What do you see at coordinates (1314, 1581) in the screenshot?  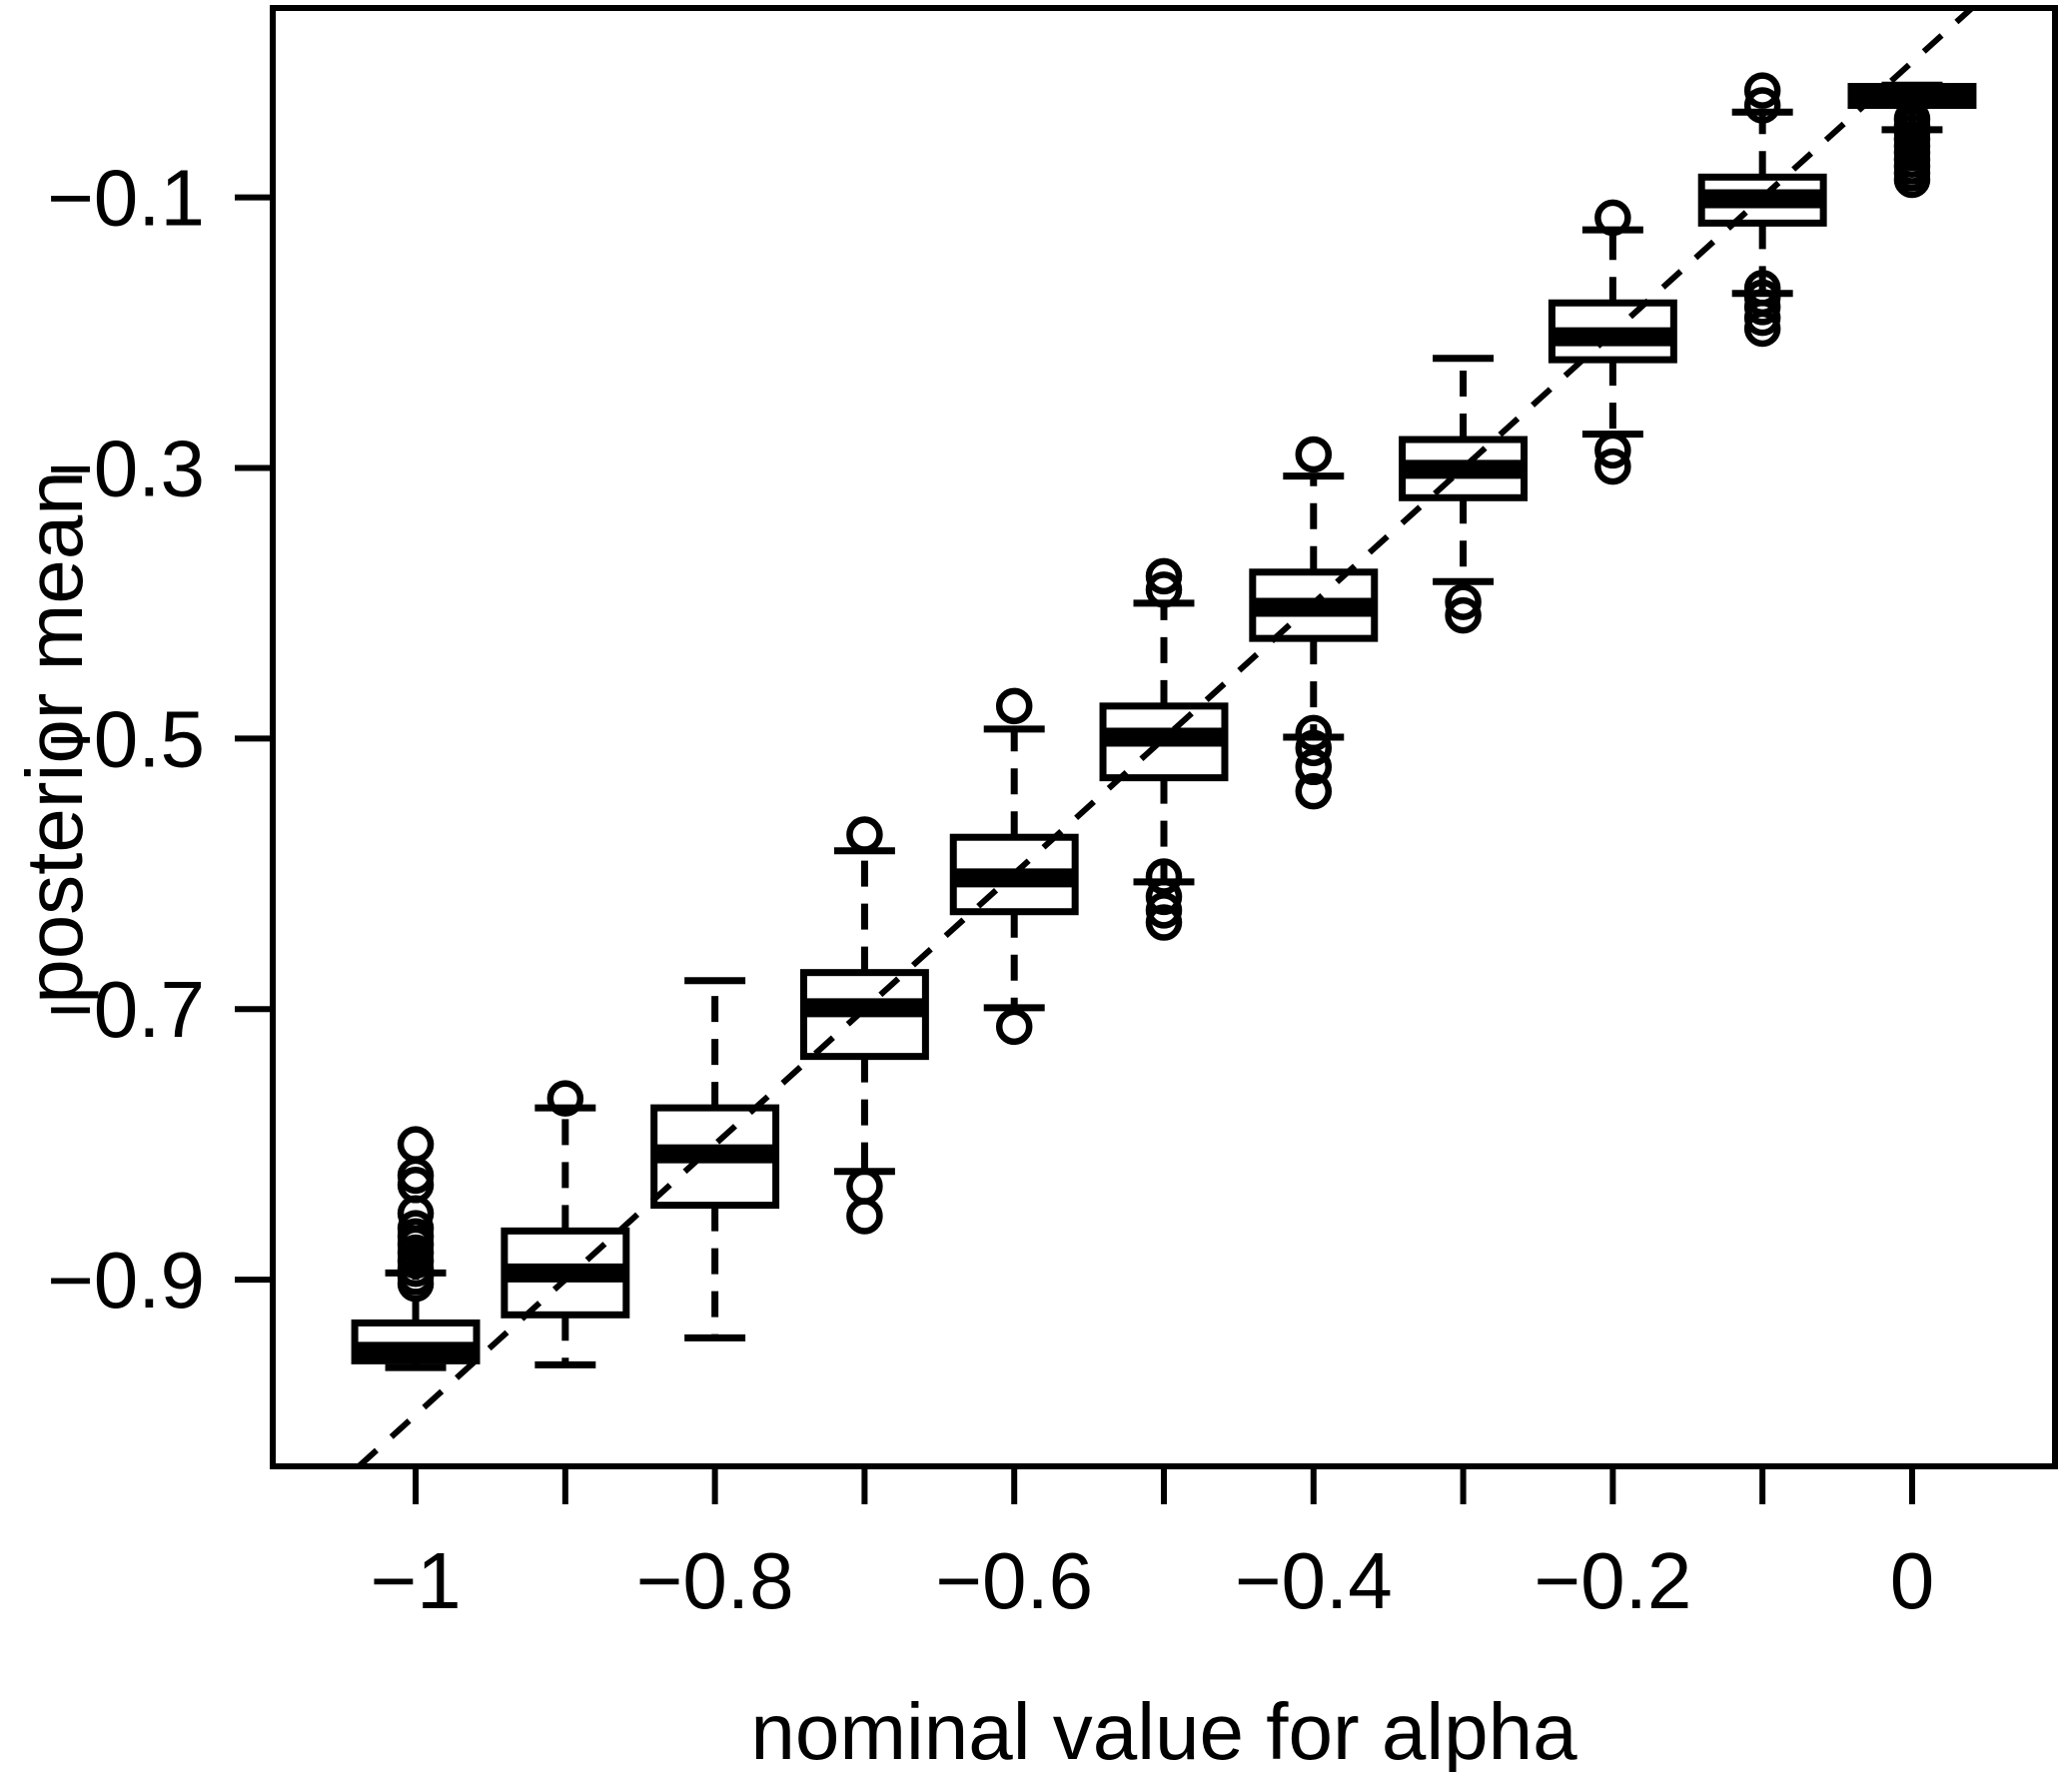 I see `x-tick-label: −0.4` at bounding box center [1314, 1581].